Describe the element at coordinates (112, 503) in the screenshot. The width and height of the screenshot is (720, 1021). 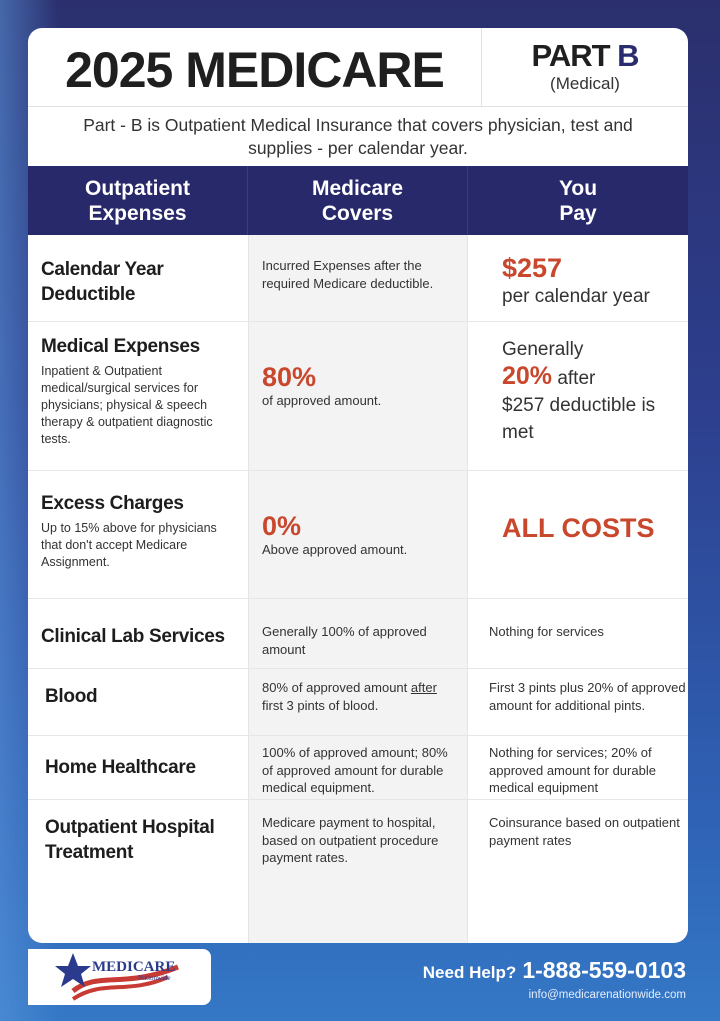
I see `row-name: Excess Charges` at that location.